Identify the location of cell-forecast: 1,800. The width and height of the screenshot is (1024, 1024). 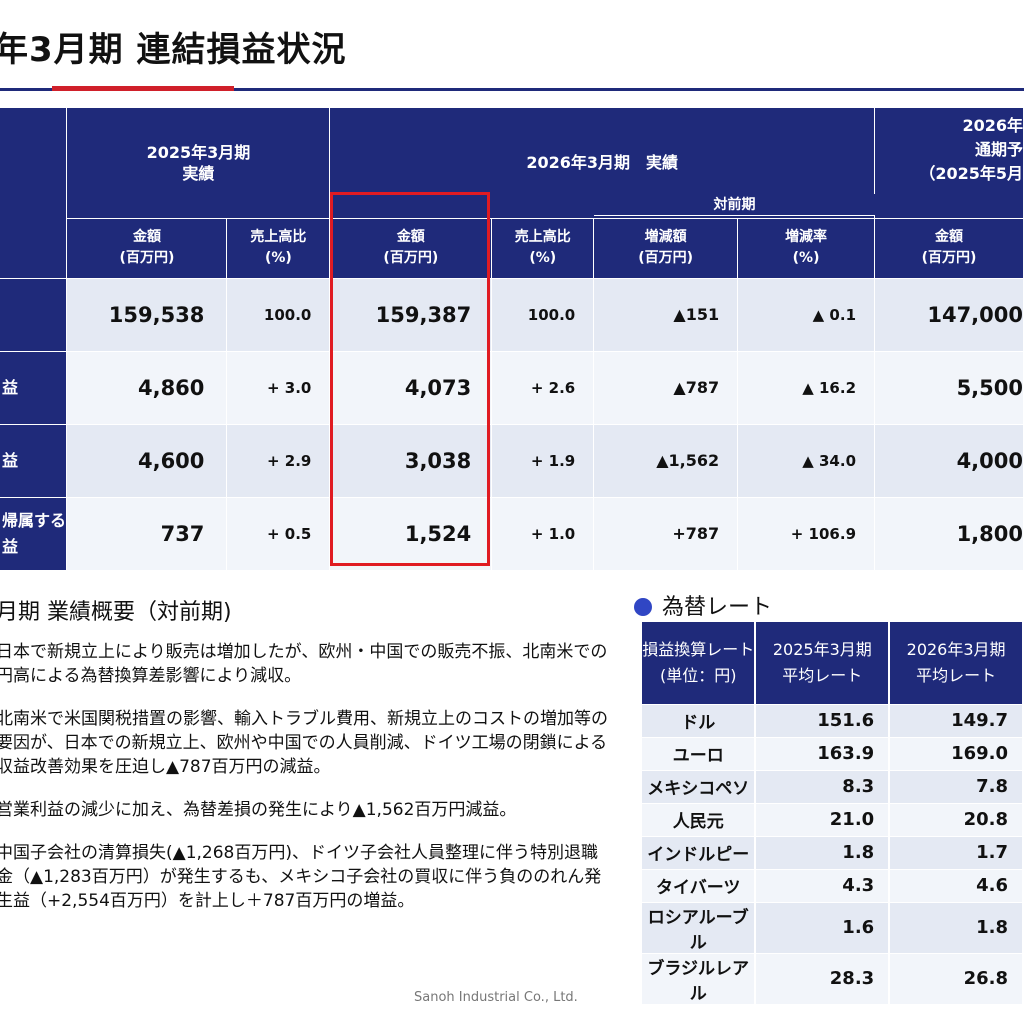
(949, 534).